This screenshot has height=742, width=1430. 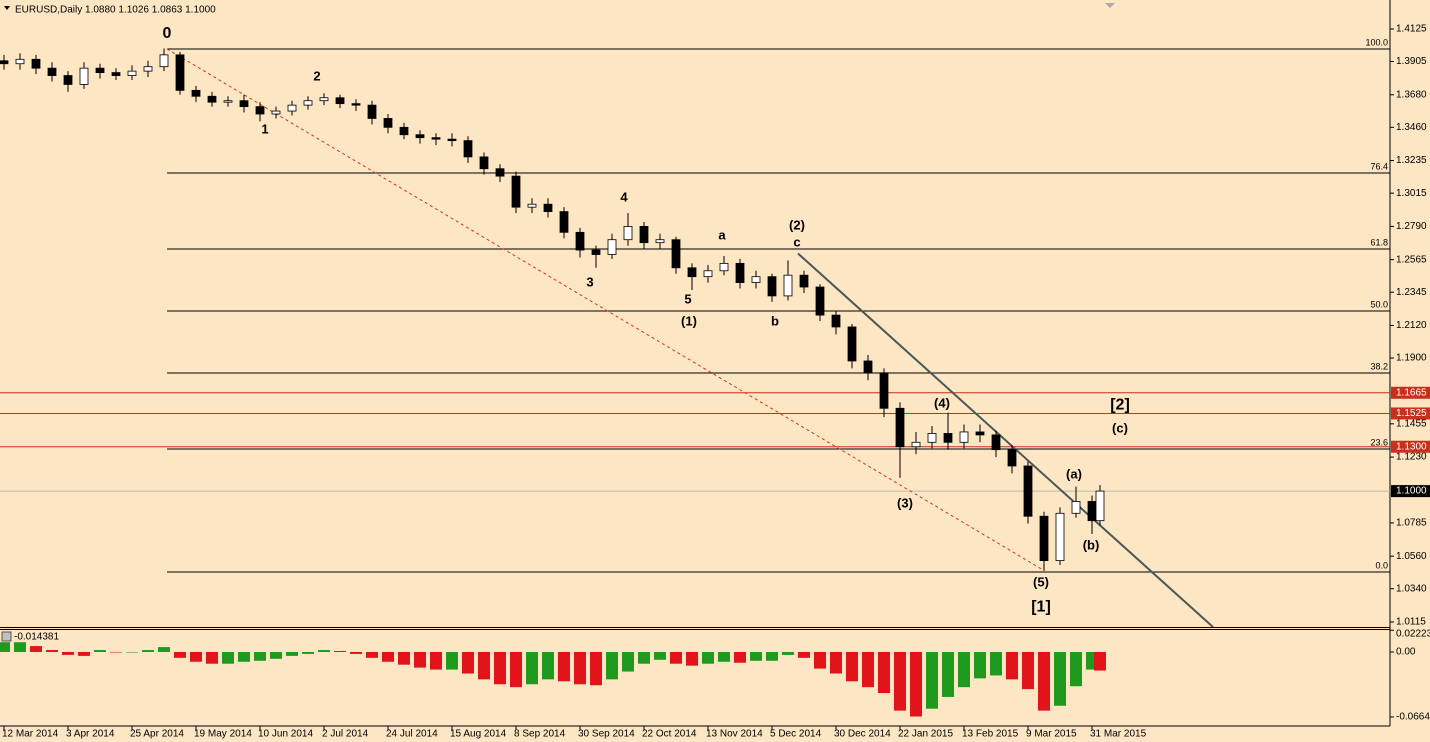 I want to click on macd-panel, so click(x=553, y=679).